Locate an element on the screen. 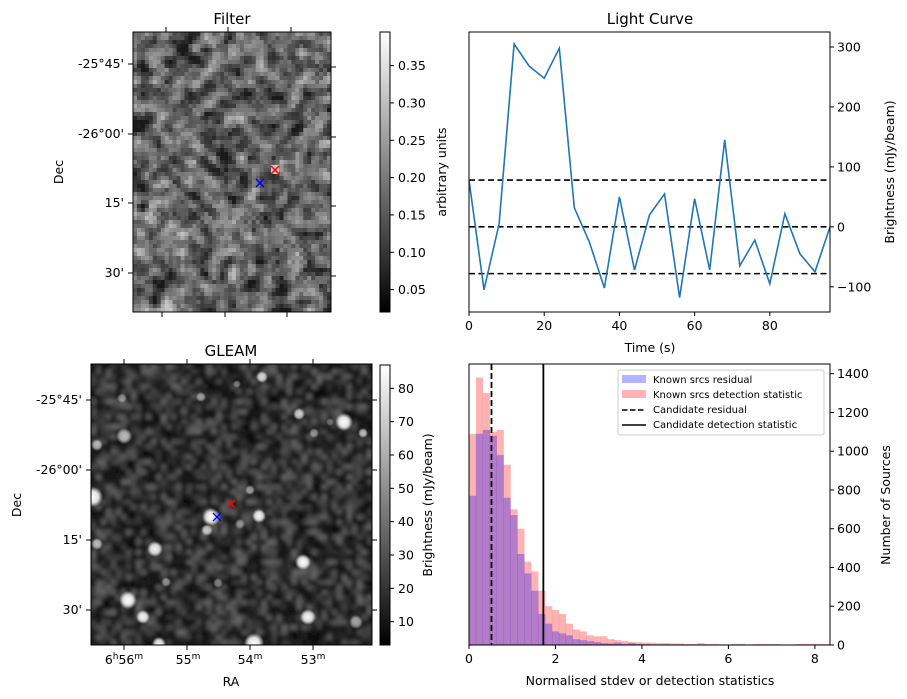  colorbar-tick-label: 0.35 is located at coordinates (412, 65).